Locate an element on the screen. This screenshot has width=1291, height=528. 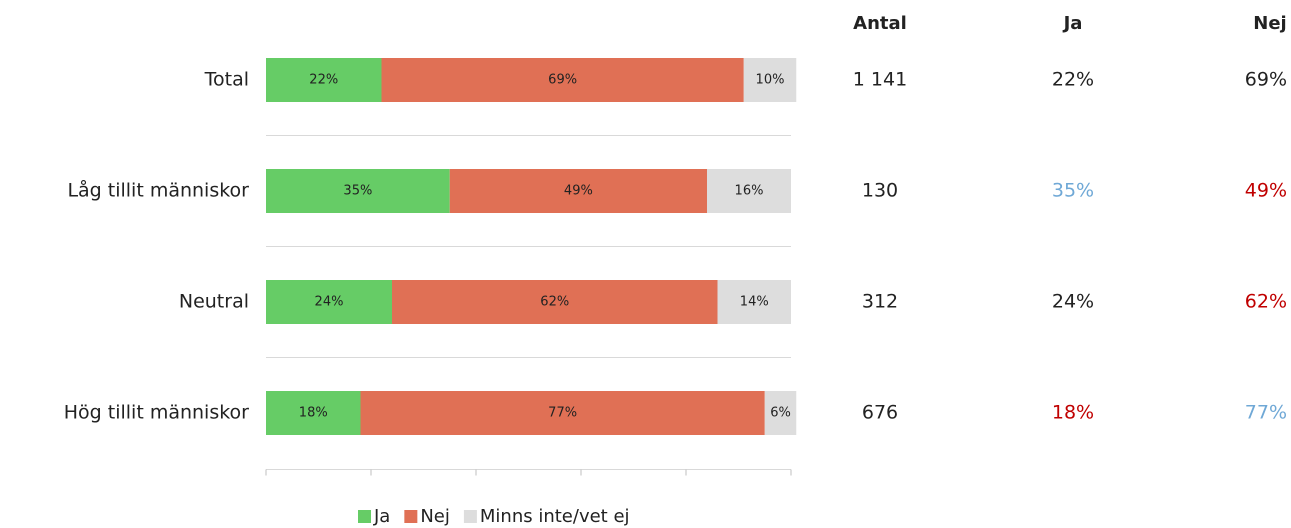
table-cell: 312 is located at coordinates (880, 302).